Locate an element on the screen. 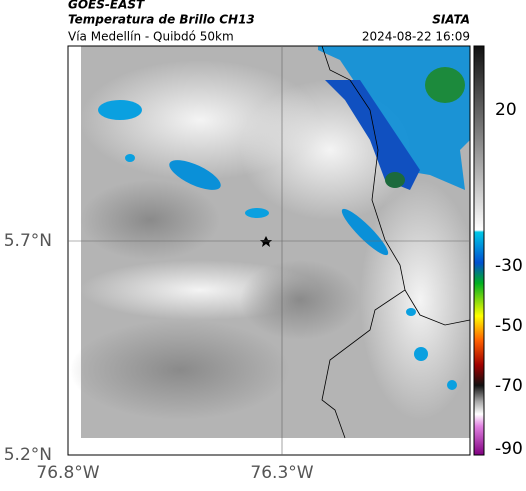  colorbar-tick: -70 is located at coordinates (509, 386).